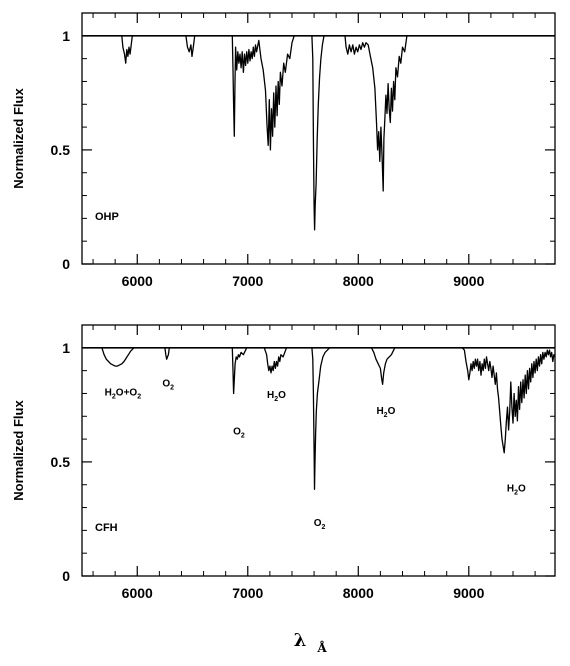 The image size is (570, 666). What do you see at coordinates (321, 647) in the screenshot?
I see `x-axis-unit: Å` at bounding box center [321, 647].